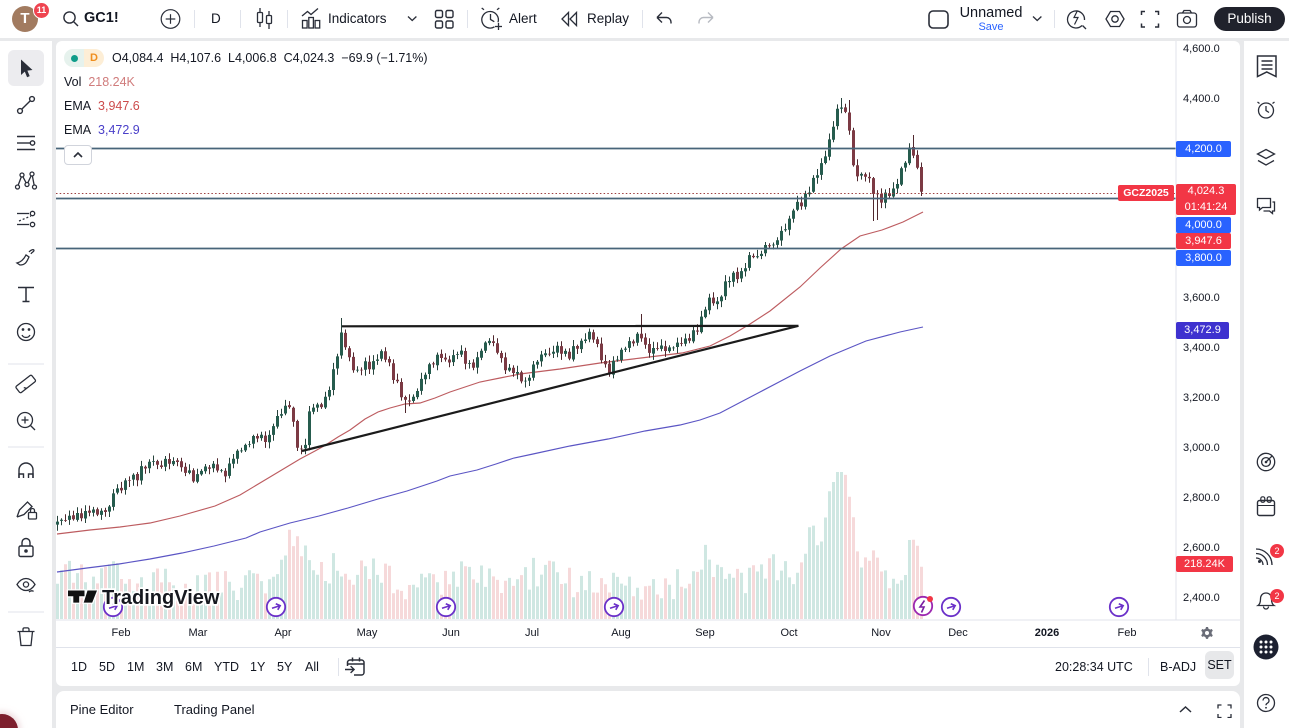  I want to click on svg-text: TradingView, so click(161, 598).